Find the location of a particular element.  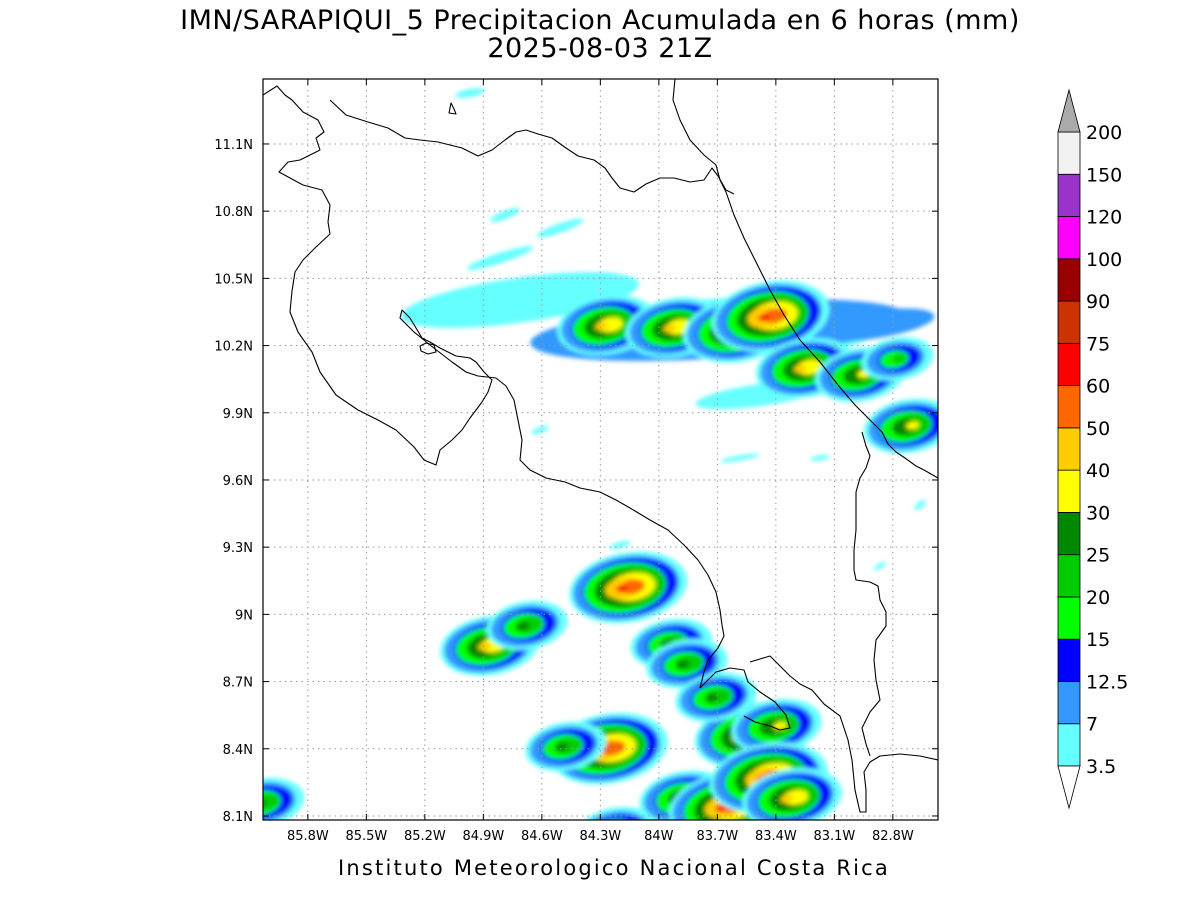

rain-band is located at coordinates (870, 325).